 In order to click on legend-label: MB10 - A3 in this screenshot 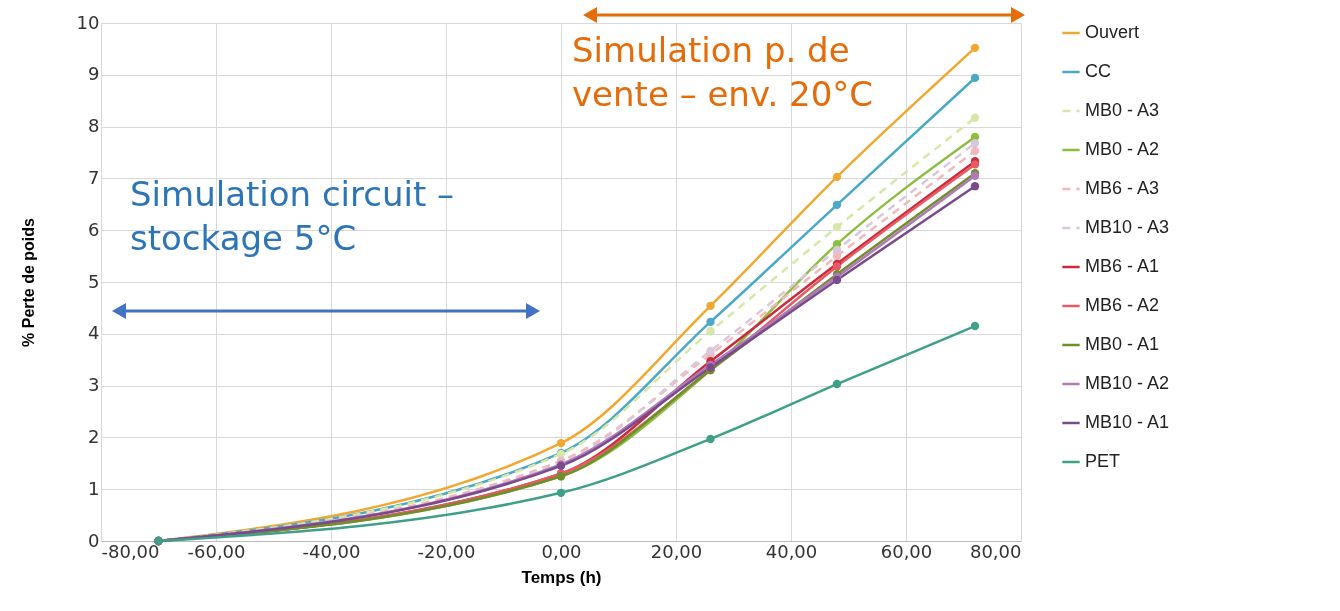, I will do `click(1127, 227)`.